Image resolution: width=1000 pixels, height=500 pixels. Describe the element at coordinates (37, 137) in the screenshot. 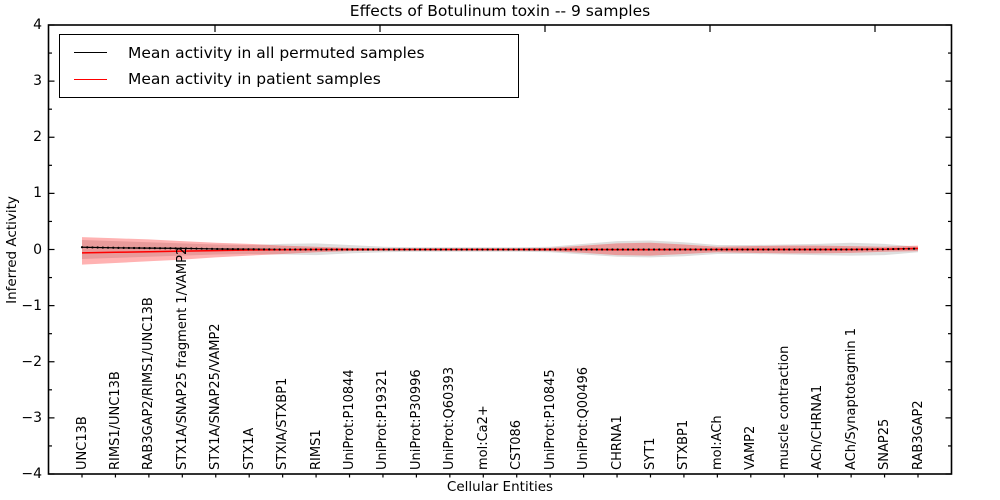

I see `y-tick-label: 2` at that location.